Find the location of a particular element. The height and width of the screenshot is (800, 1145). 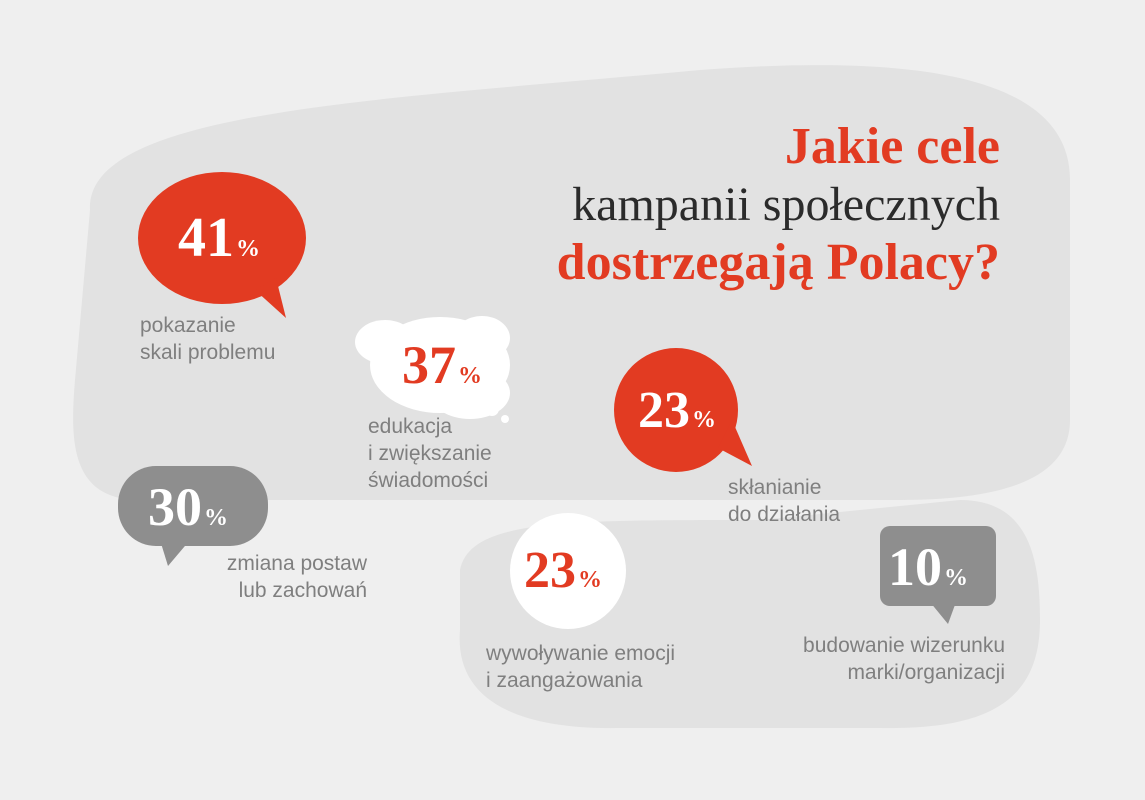

title-line-3: dostrzegają Polacy? is located at coordinates (778, 262).